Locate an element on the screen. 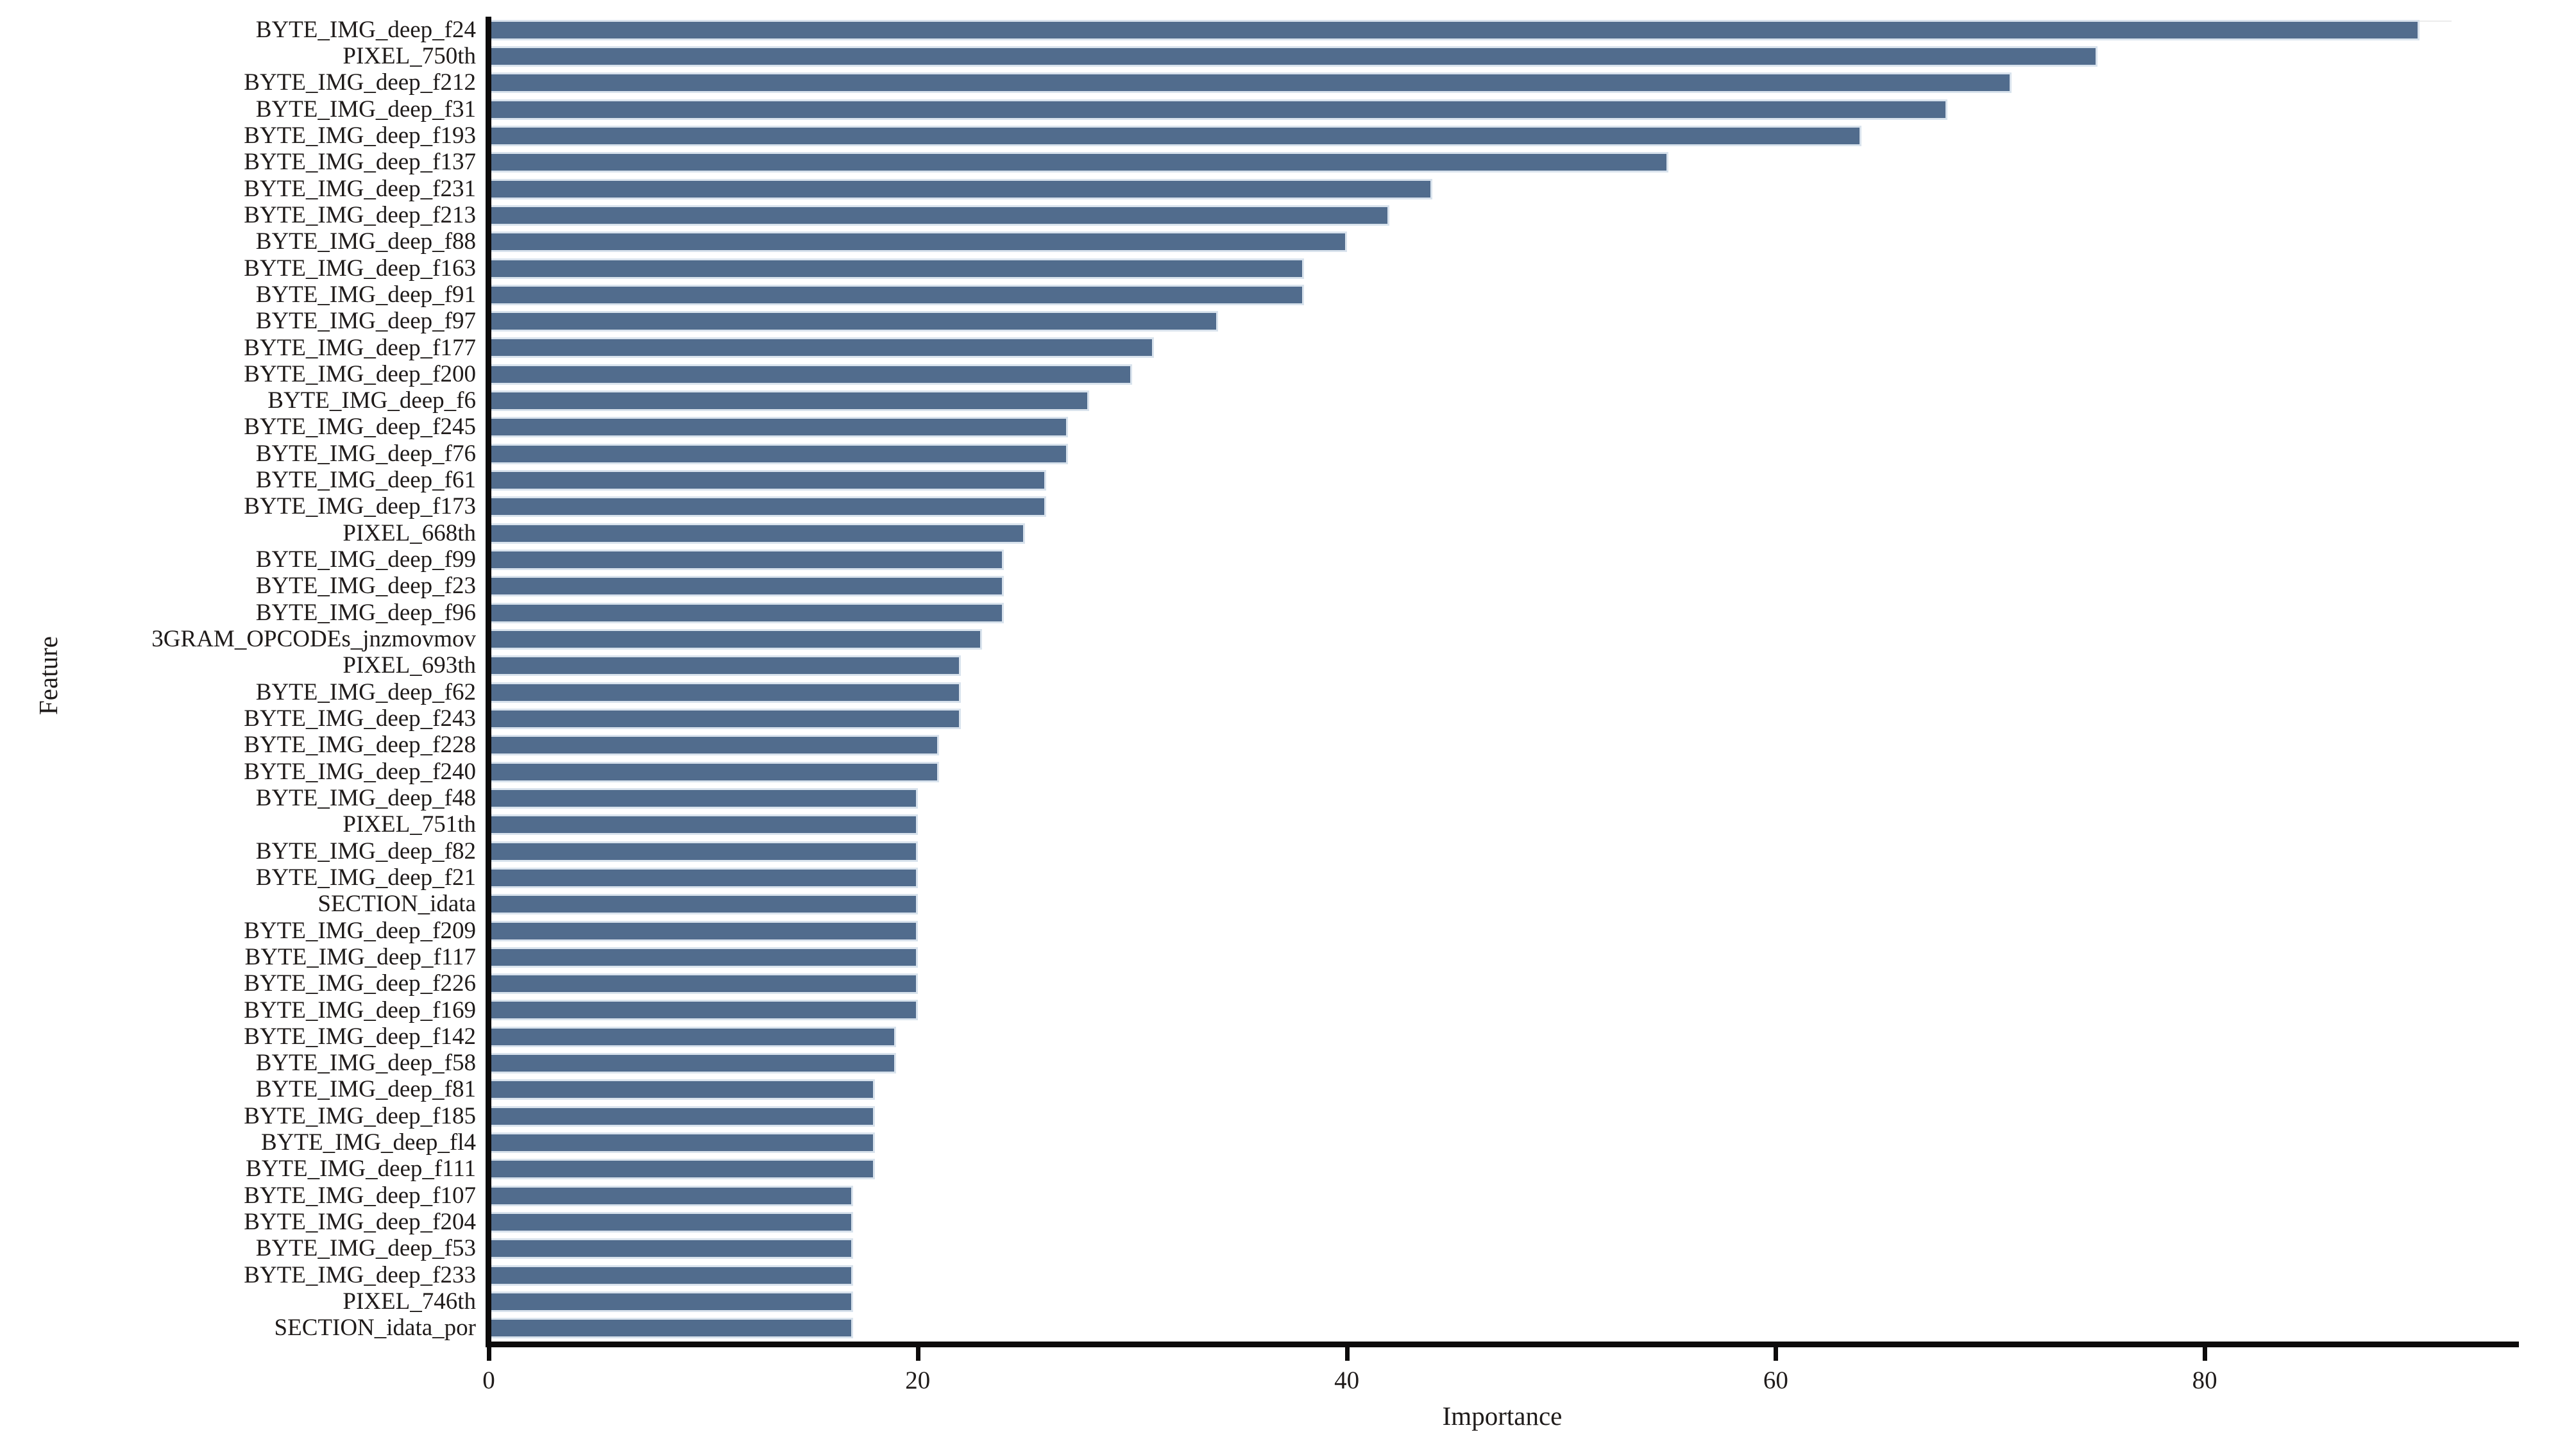 This screenshot has height=1439, width=2576. bar-row: 3GRAM_OPCODEs_jnzmovmov is located at coordinates (1333, 639).